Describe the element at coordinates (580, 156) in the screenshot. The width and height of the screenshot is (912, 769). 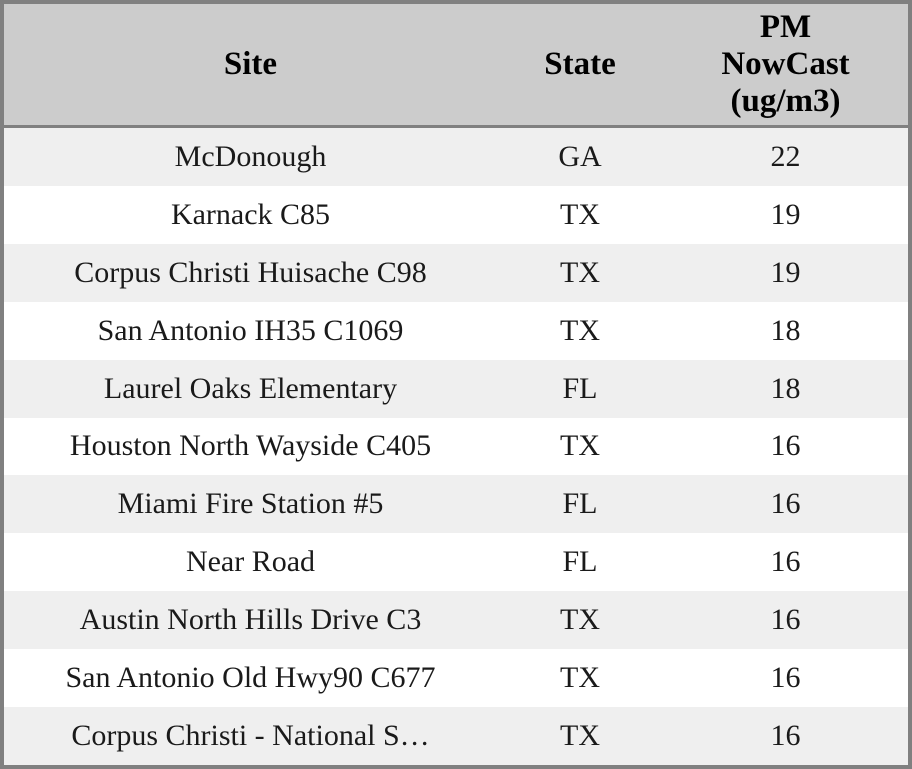
I see `cell-state: GA` at that location.